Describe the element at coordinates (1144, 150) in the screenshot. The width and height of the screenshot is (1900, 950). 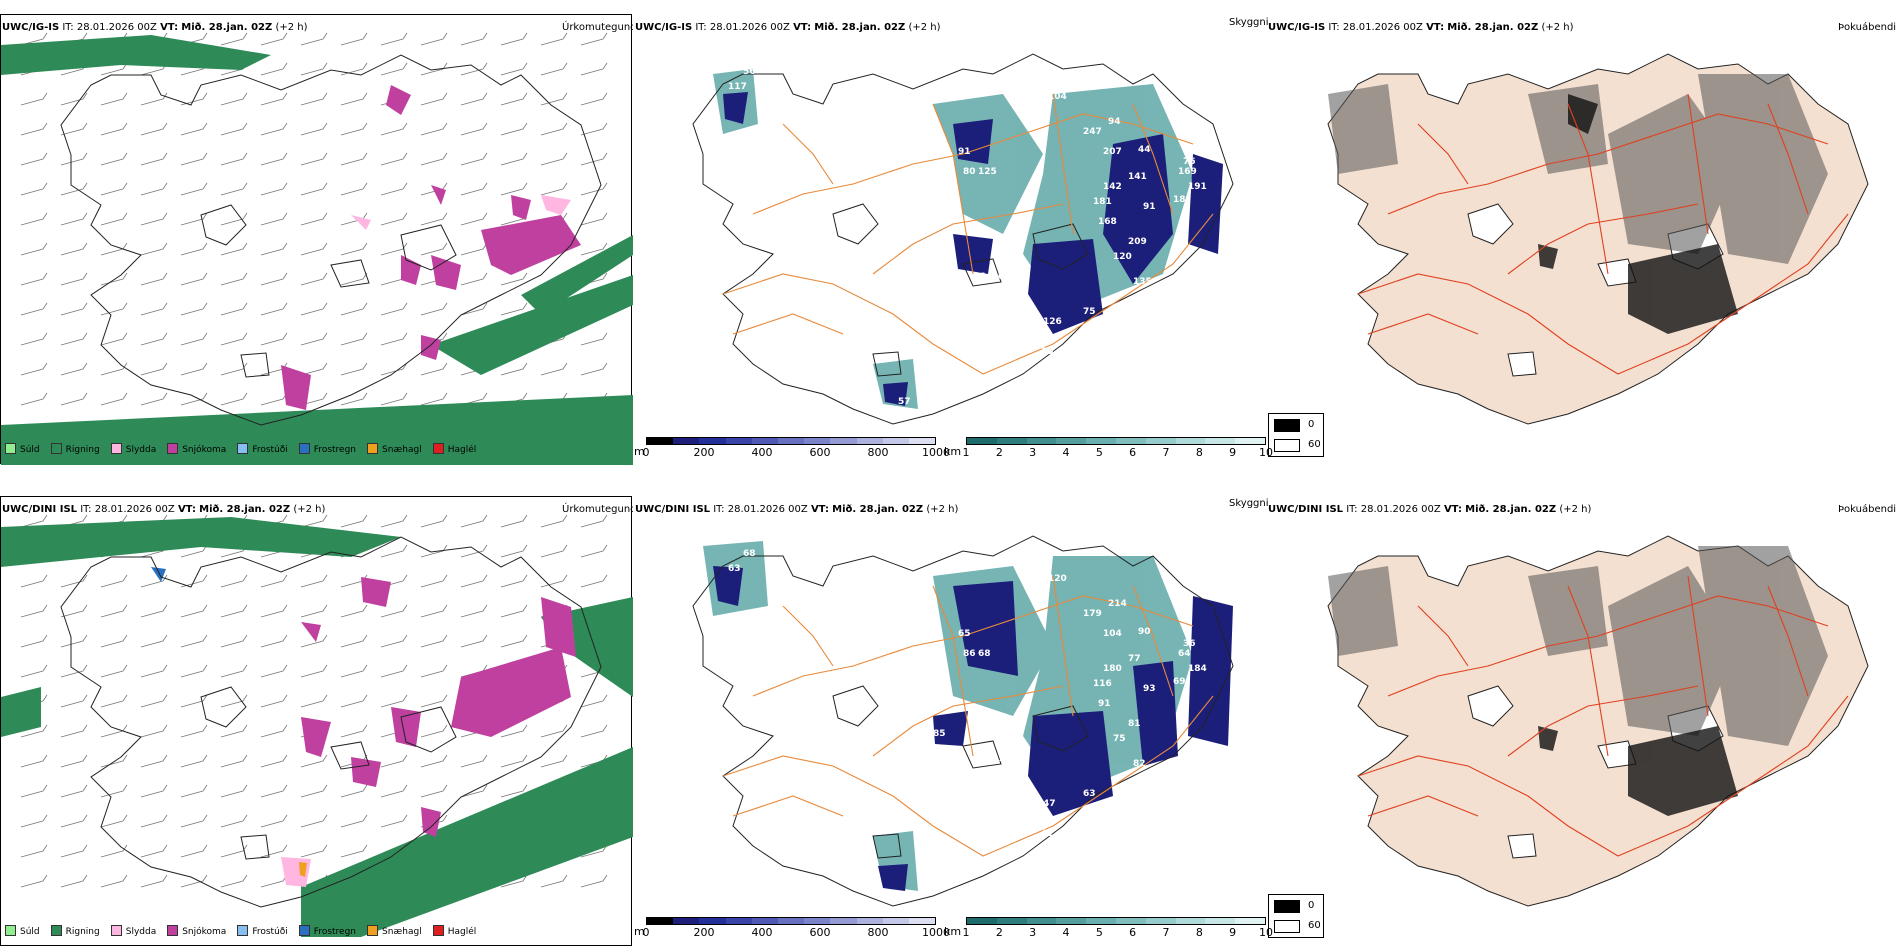
I see `cloud-base-label: 44` at that location.